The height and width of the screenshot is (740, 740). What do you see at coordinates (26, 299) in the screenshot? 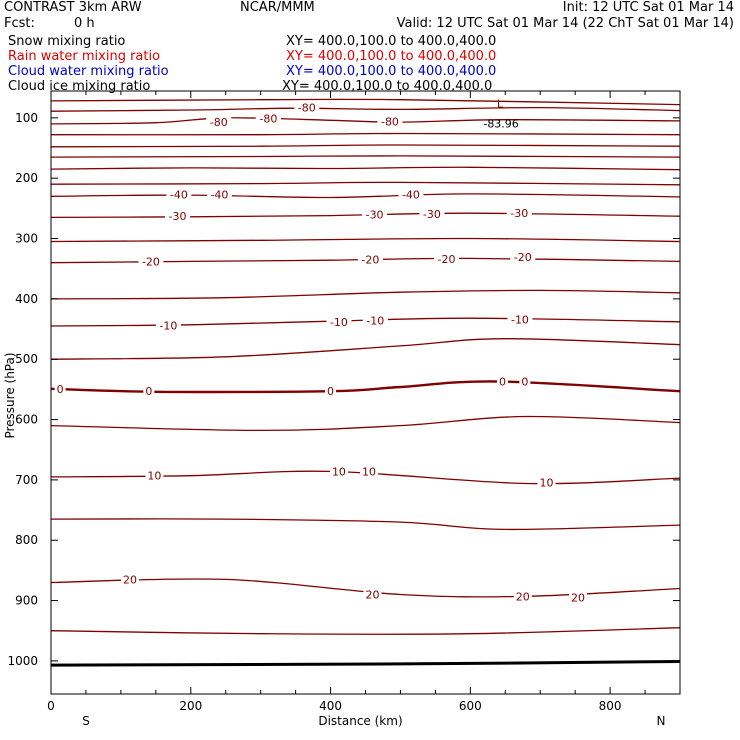
I see `y-tick-label: 400` at bounding box center [26, 299].